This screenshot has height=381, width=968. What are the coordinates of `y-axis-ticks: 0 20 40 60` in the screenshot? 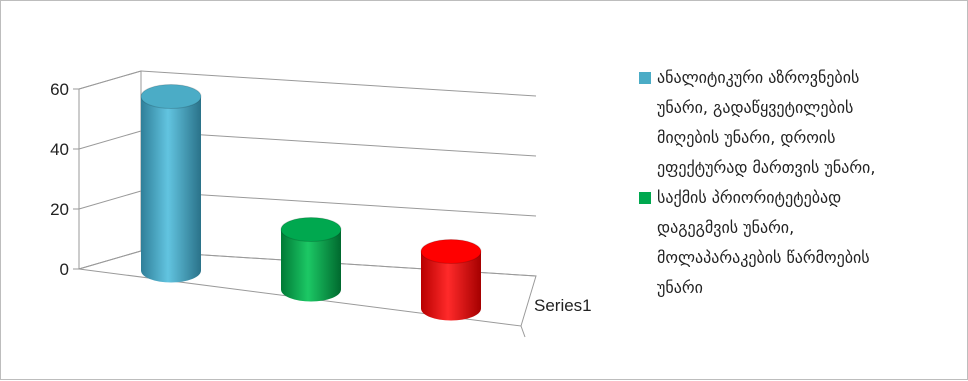 It's located at (64, 179).